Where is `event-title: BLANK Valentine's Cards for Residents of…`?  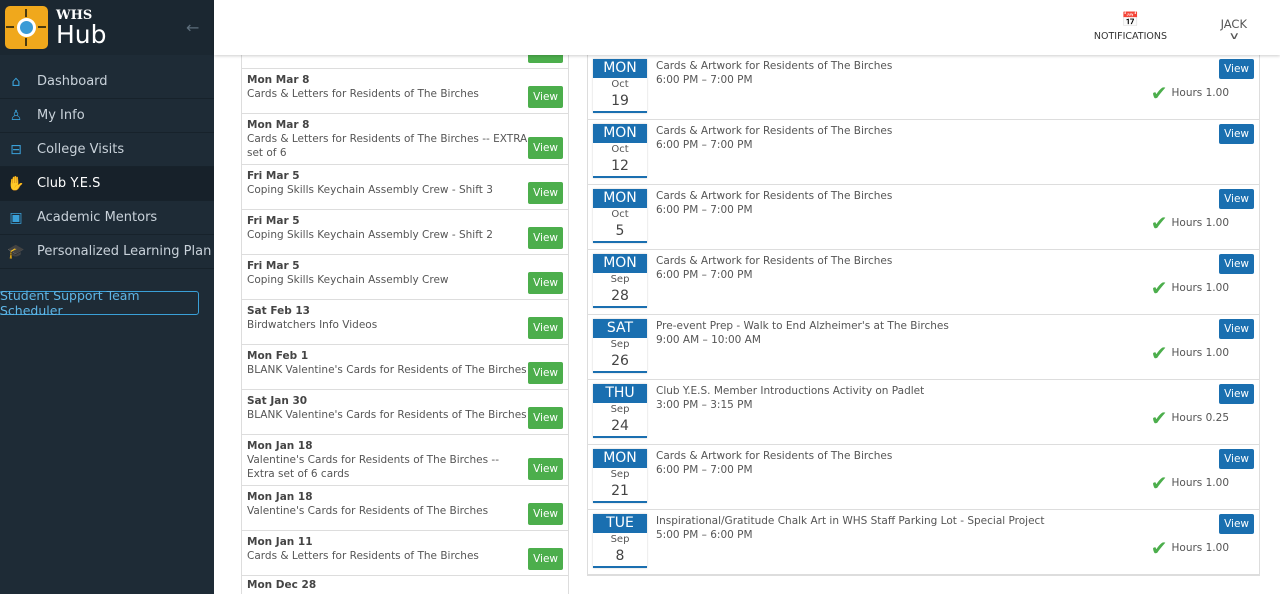
event-title: BLANK Valentine's Cards for Residents of… is located at coordinates (387, 415).